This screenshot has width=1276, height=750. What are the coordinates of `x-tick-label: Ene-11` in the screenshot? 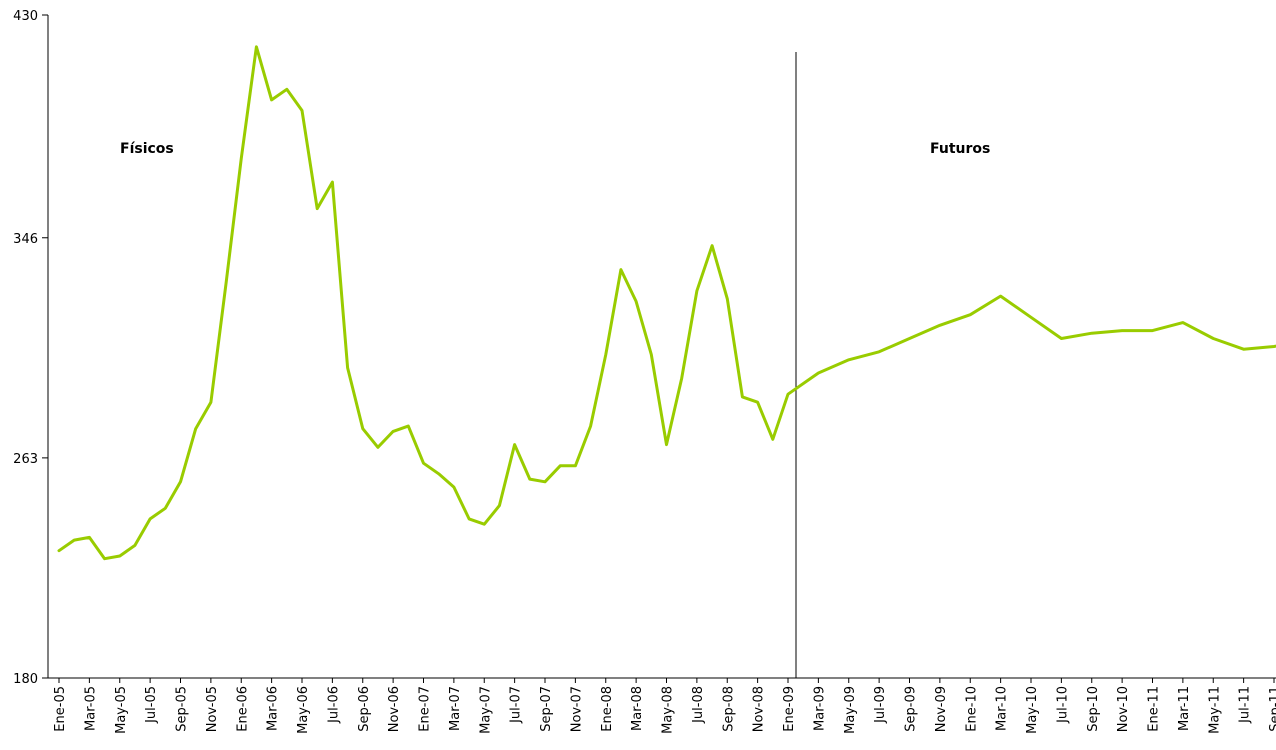 It's located at (1154, 709).